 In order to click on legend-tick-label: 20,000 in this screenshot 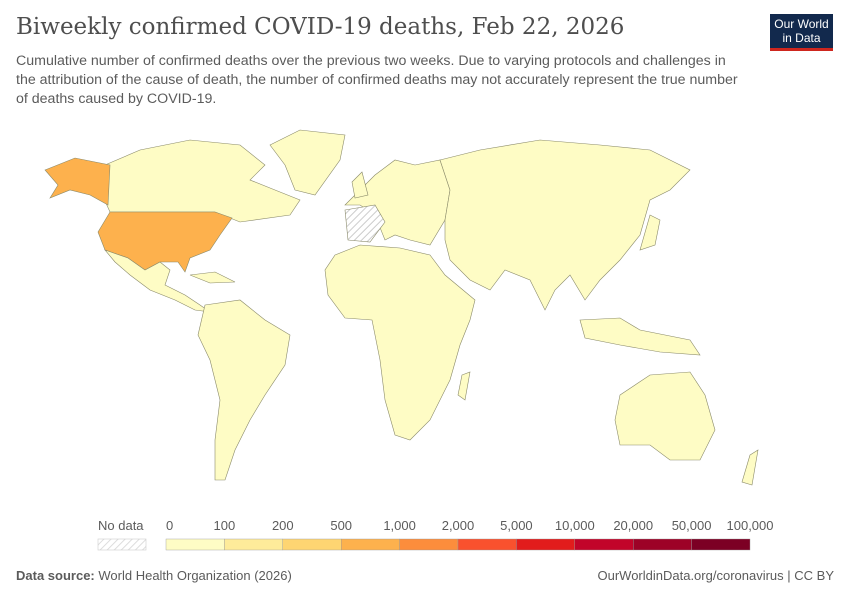, I will do `click(633, 525)`.